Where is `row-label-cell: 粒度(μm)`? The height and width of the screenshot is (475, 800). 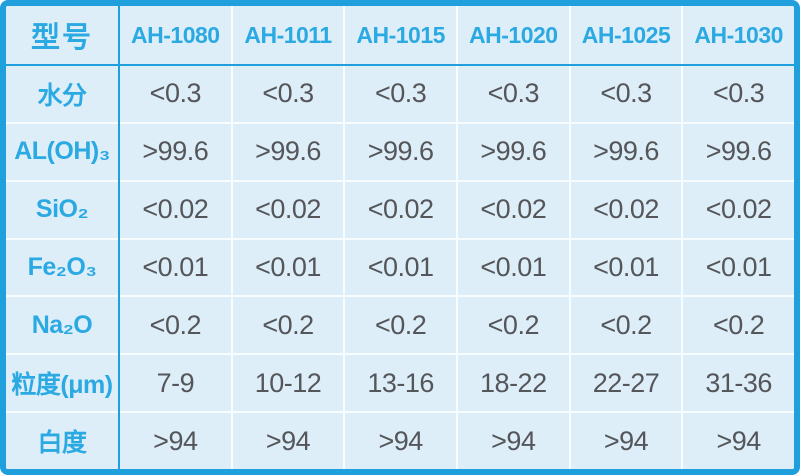
row-label-cell: 粒度(μm) is located at coordinates (62, 383).